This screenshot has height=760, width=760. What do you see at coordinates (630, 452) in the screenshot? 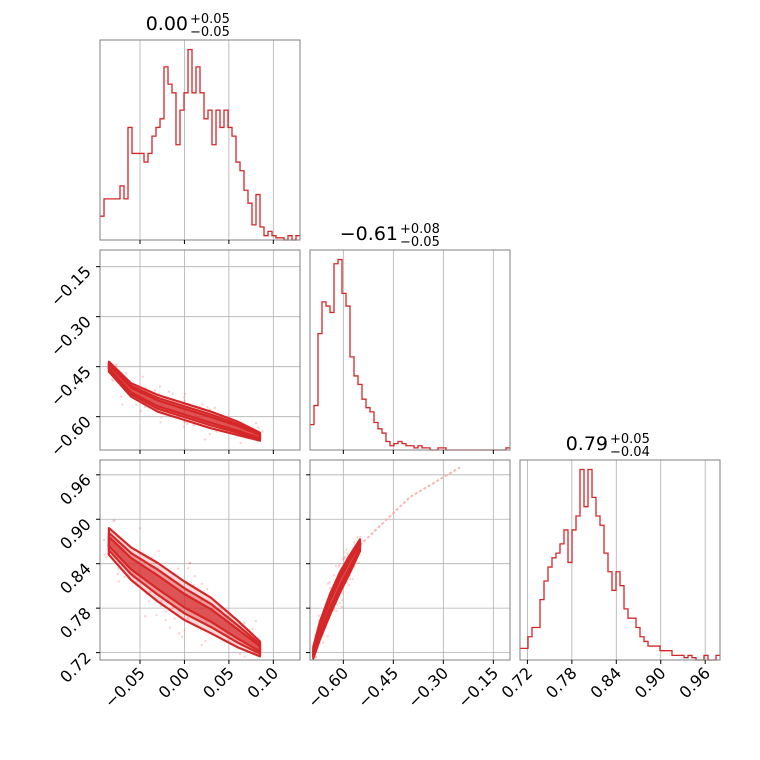
I see `title-minus-p2: −0.04` at bounding box center [630, 452].